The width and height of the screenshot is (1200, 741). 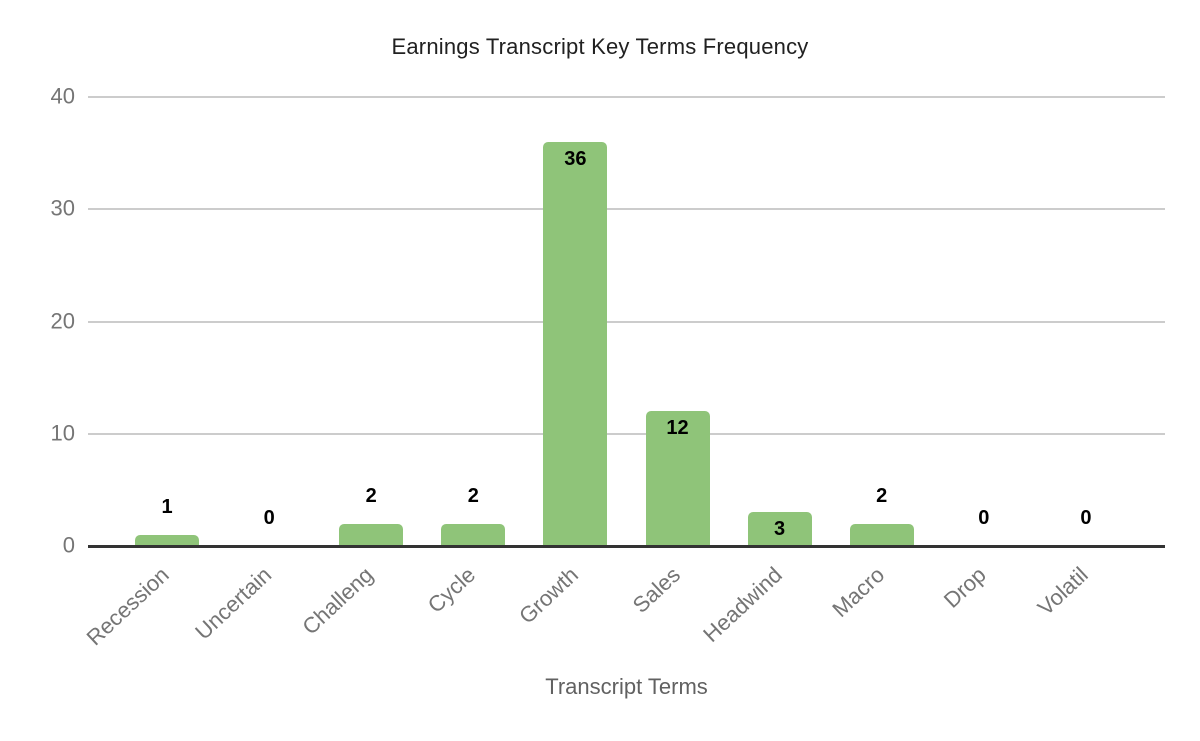 I want to click on x-tick-label: Sales, so click(x=656, y=590).